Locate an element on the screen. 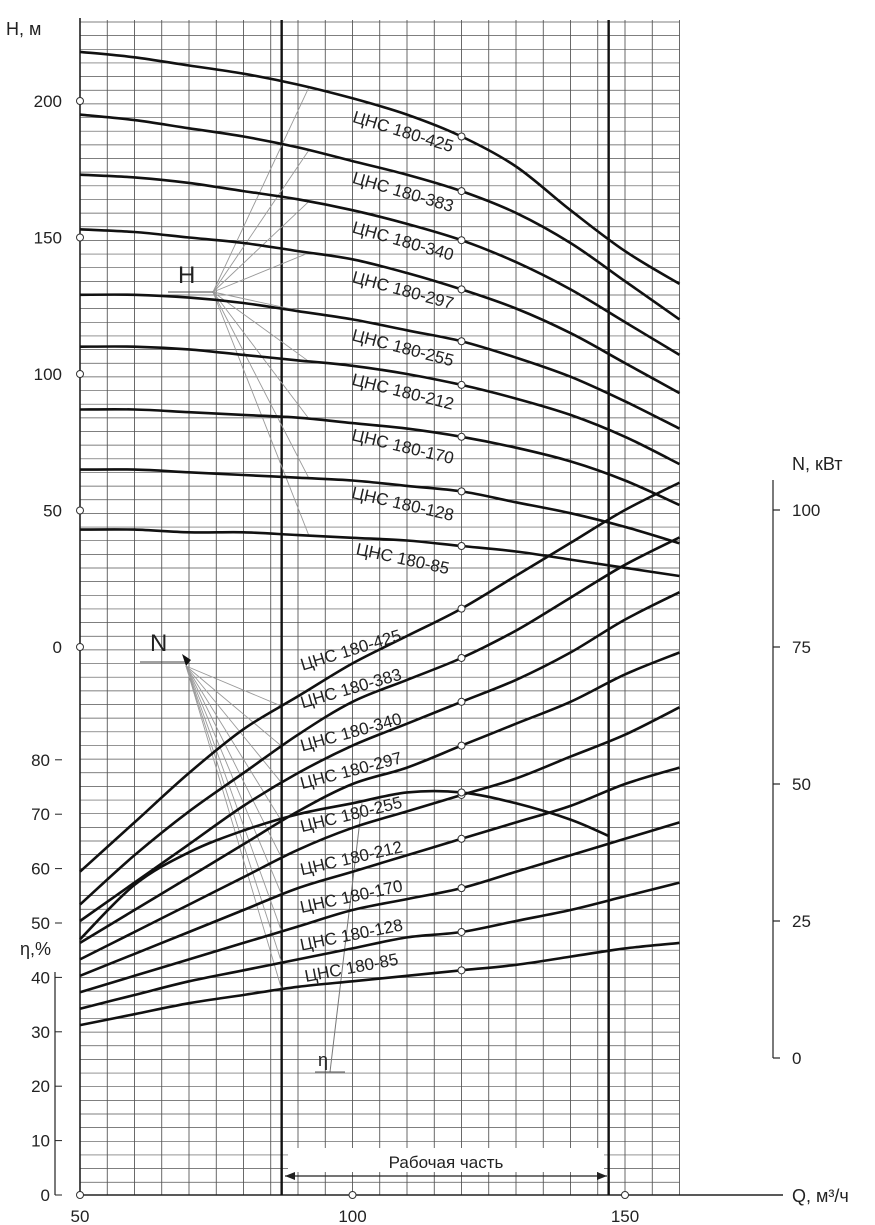 The width and height of the screenshot is (875, 1225). head-tick-label: 100 is located at coordinates (48, 374).